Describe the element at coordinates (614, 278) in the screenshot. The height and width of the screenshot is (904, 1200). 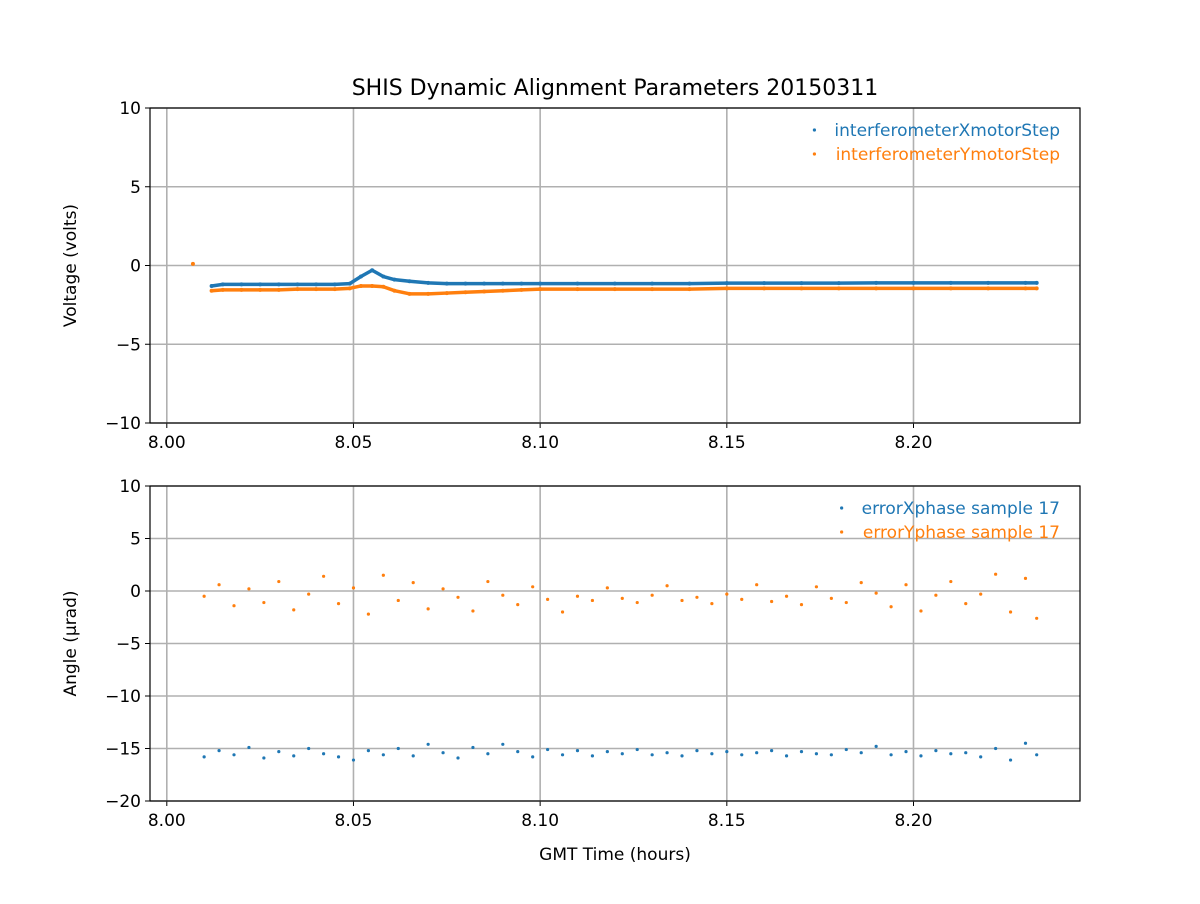
I see `series-interferometerYmotorStep` at that location.